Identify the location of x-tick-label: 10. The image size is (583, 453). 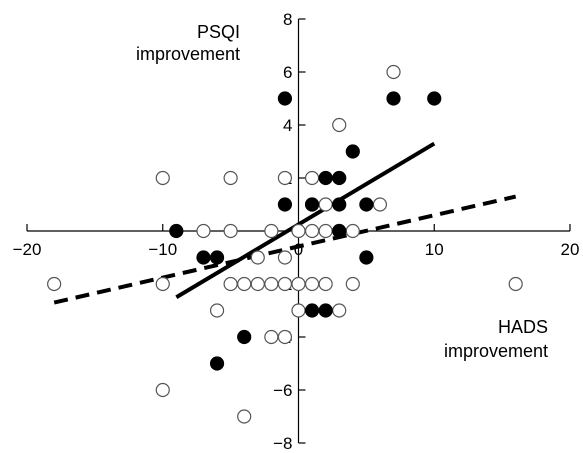
(434, 249).